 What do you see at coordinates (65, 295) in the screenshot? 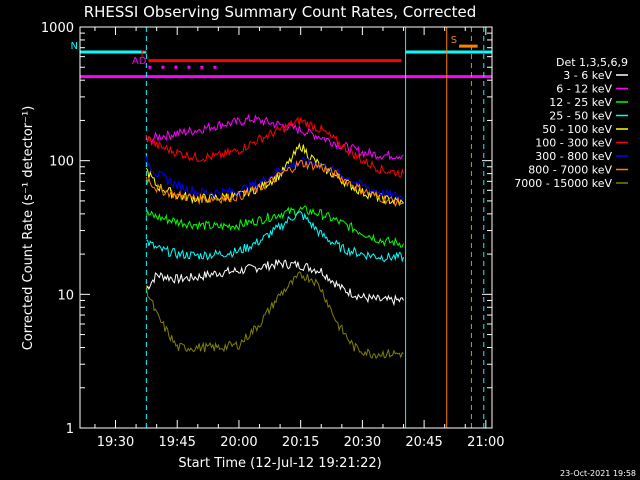
I see `y-tick-label: 10` at bounding box center [65, 295].